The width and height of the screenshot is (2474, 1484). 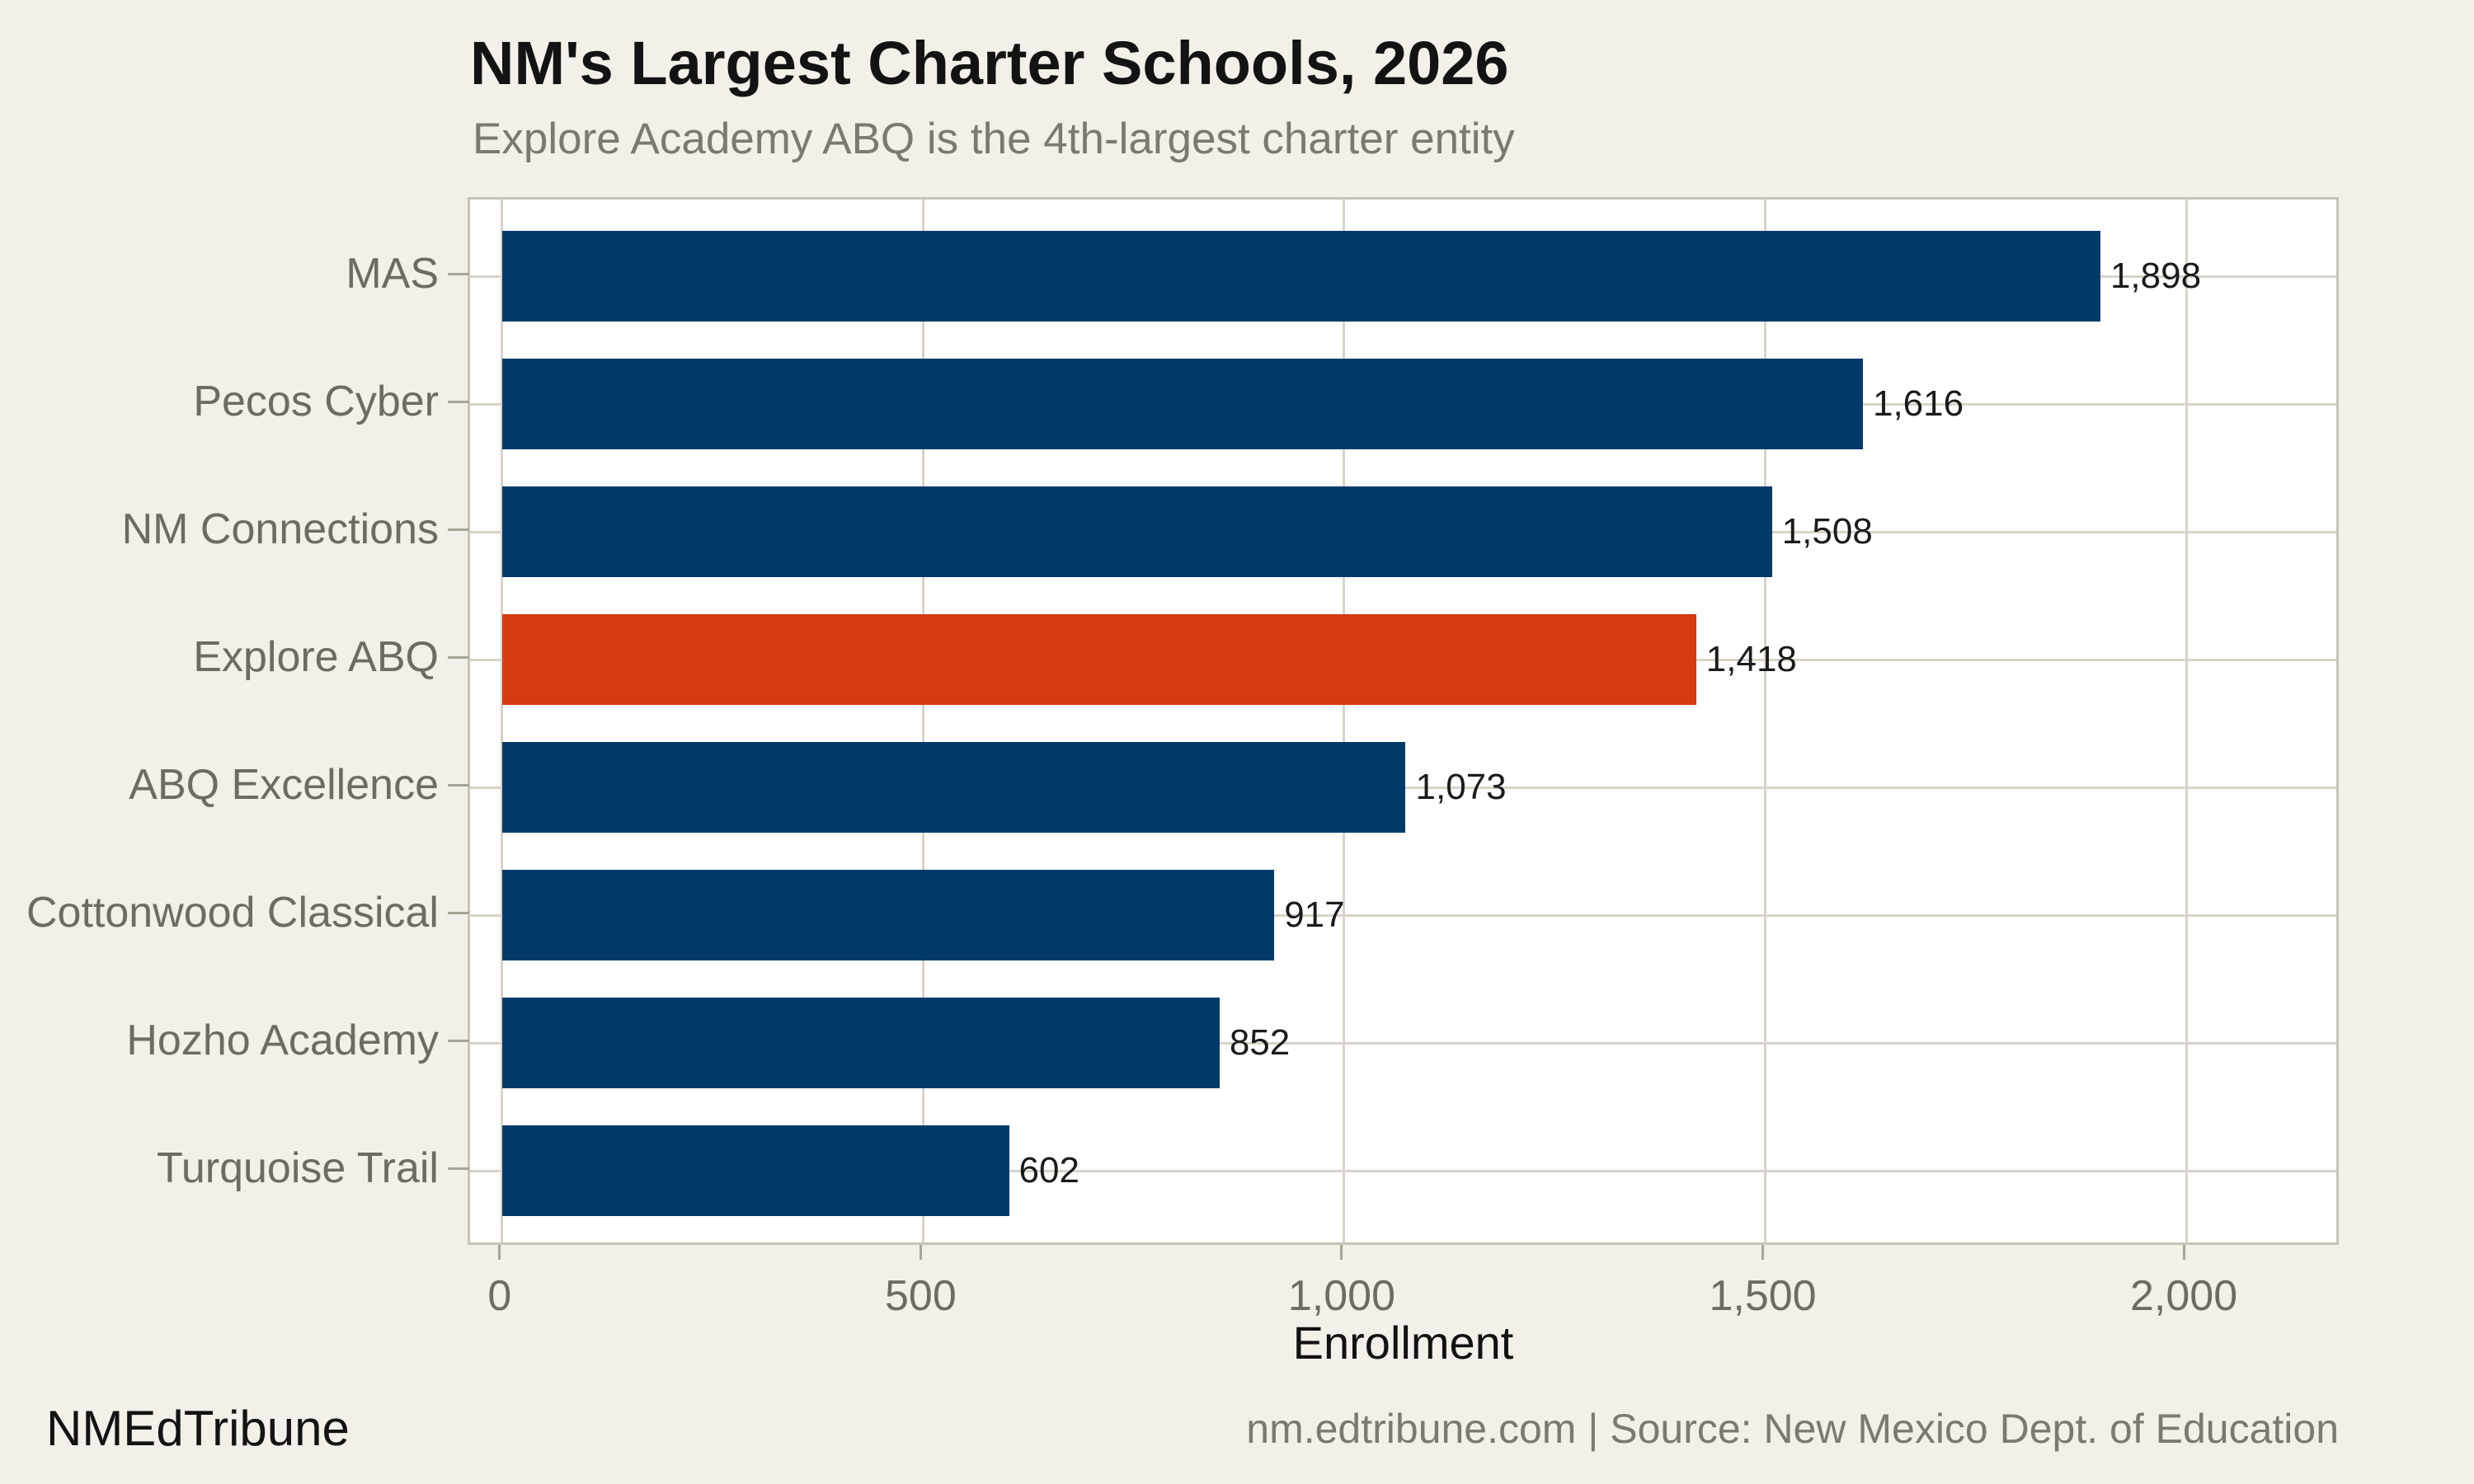 What do you see at coordinates (2183, 1252) in the screenshot?
I see `x-tick-2000` at bounding box center [2183, 1252].